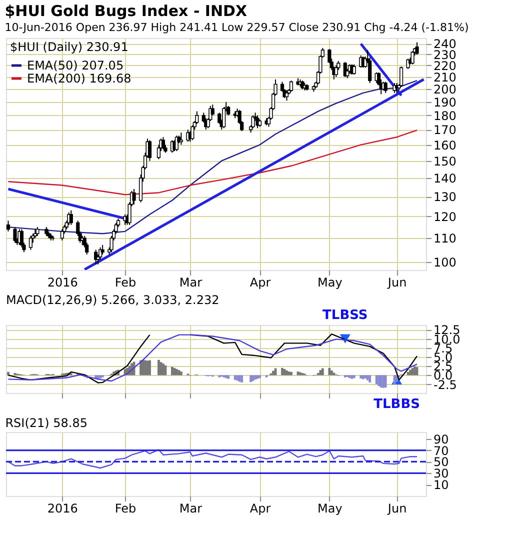  Describe the element at coordinates (445, 77) in the screenshot. I see `y-tick-label: 210` at that location.